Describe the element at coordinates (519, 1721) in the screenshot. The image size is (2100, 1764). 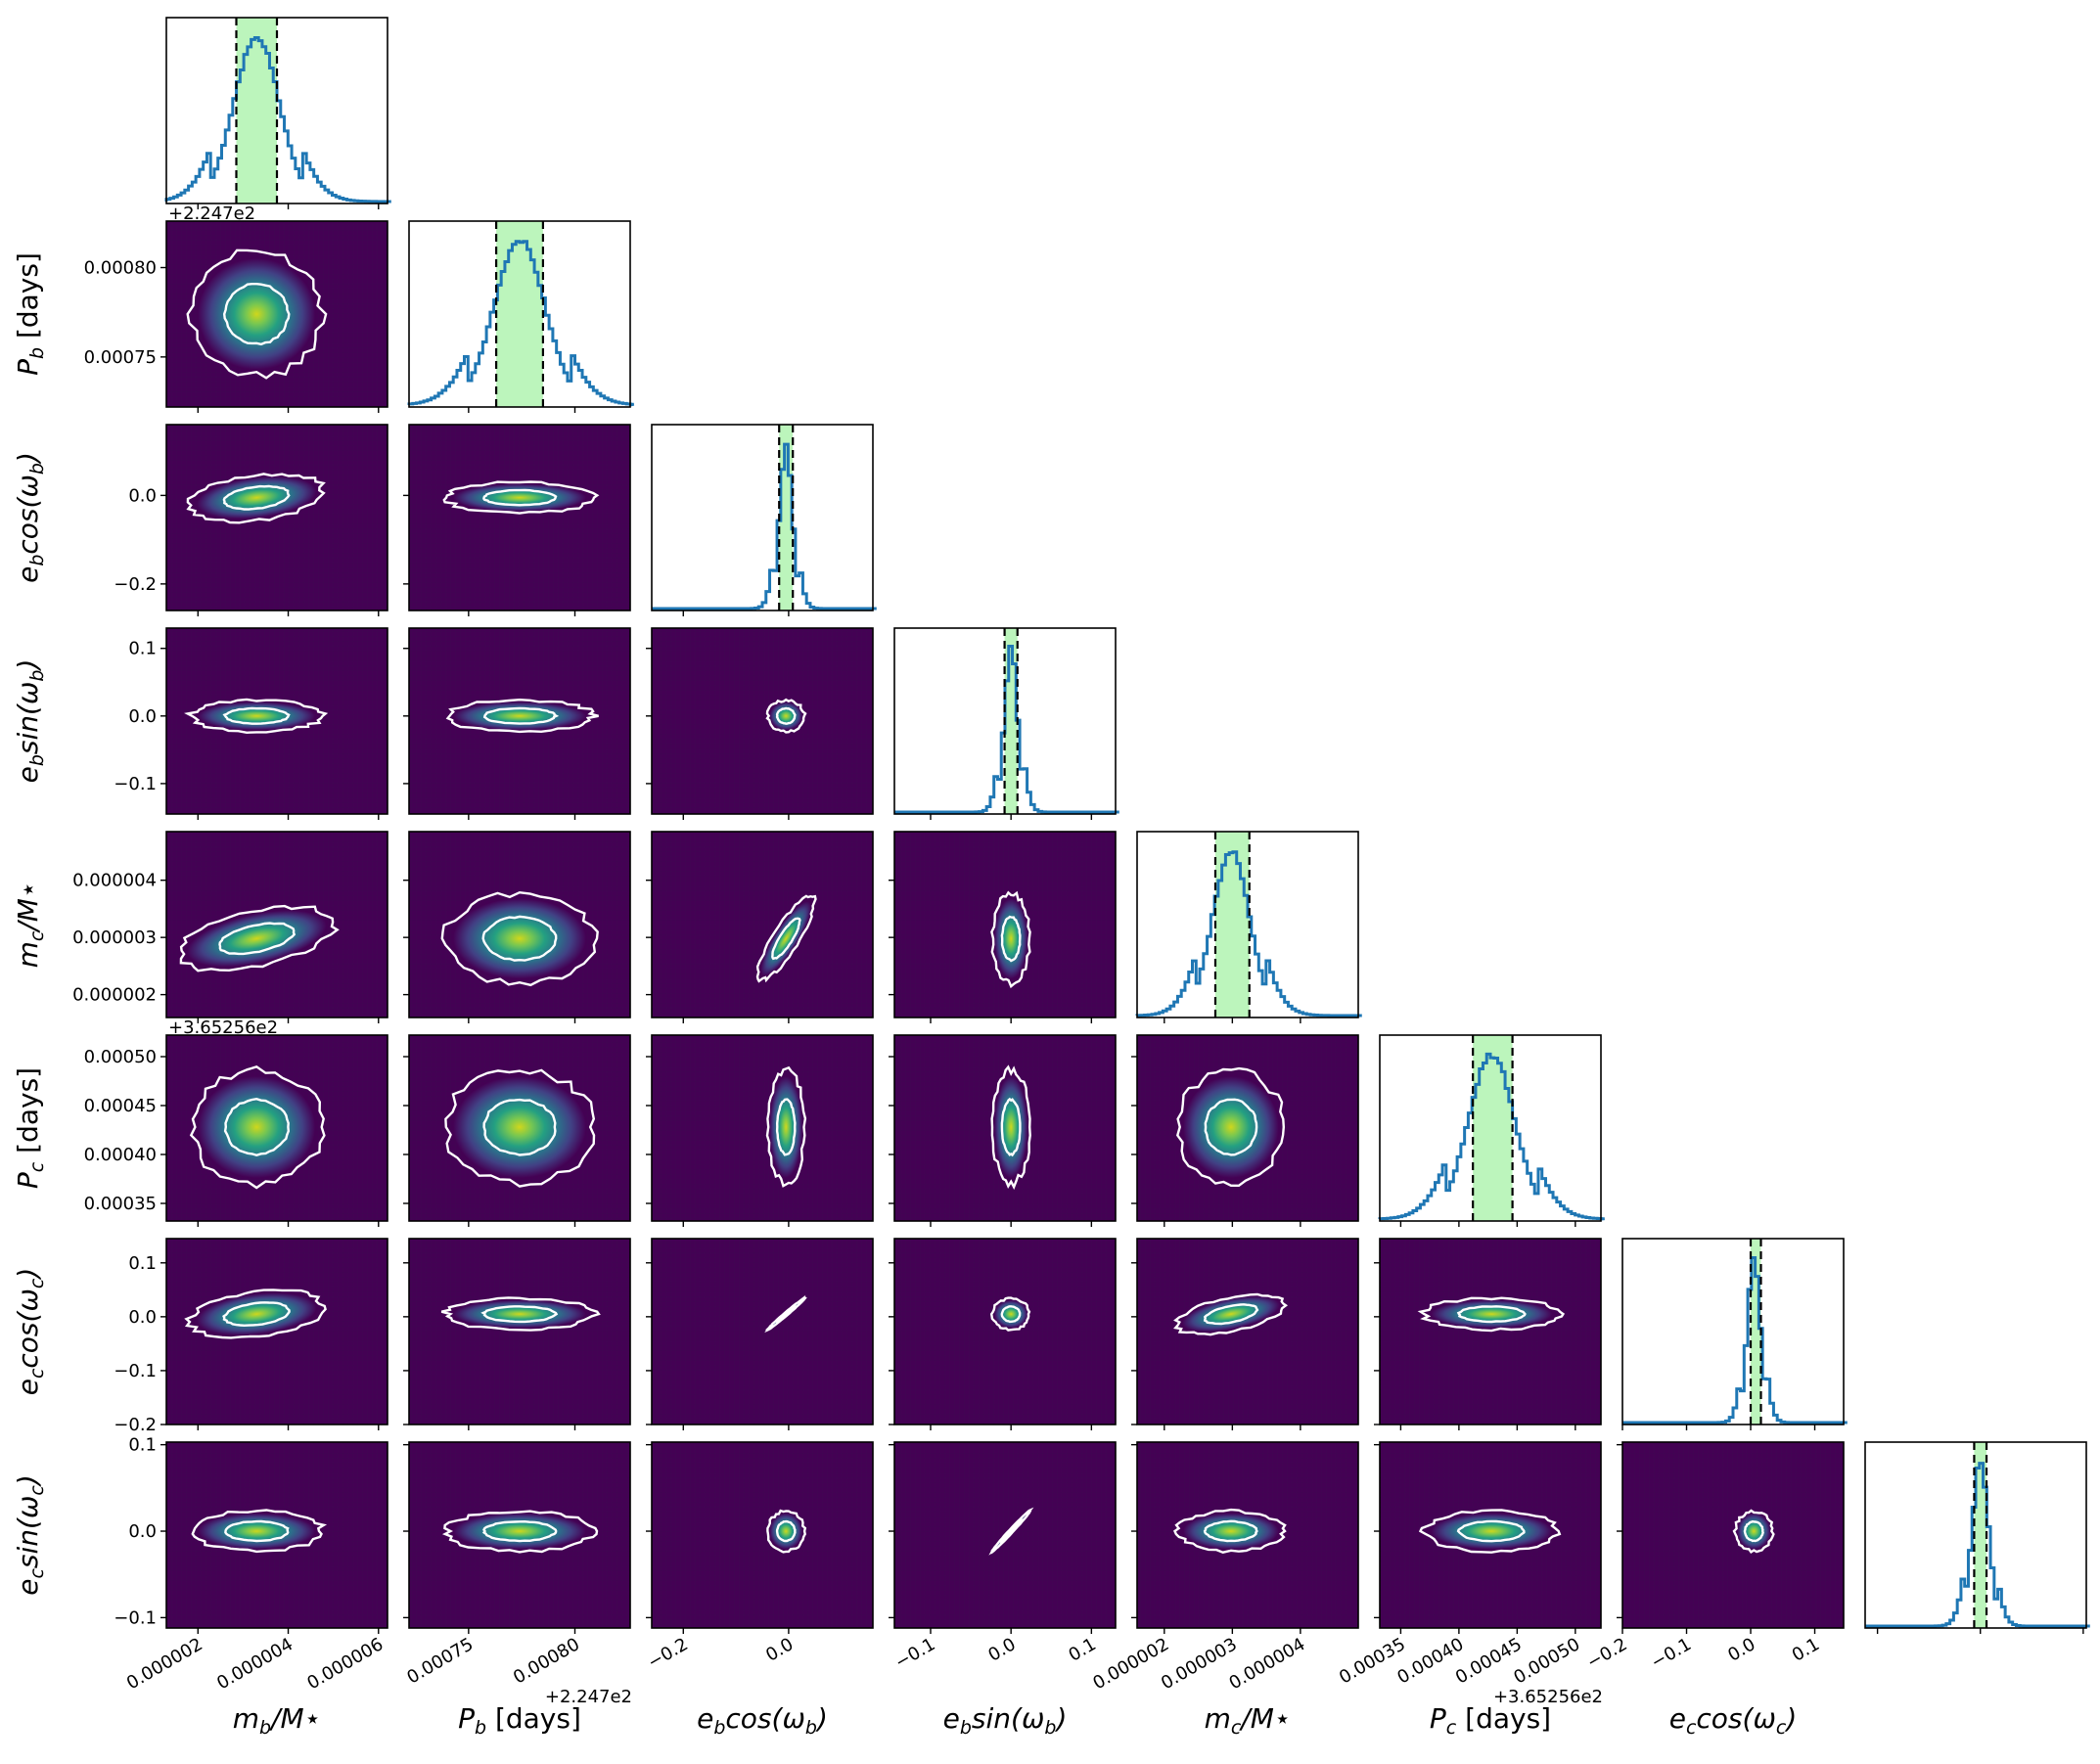
I see `x-axis-label: Pb [days]` at that location.